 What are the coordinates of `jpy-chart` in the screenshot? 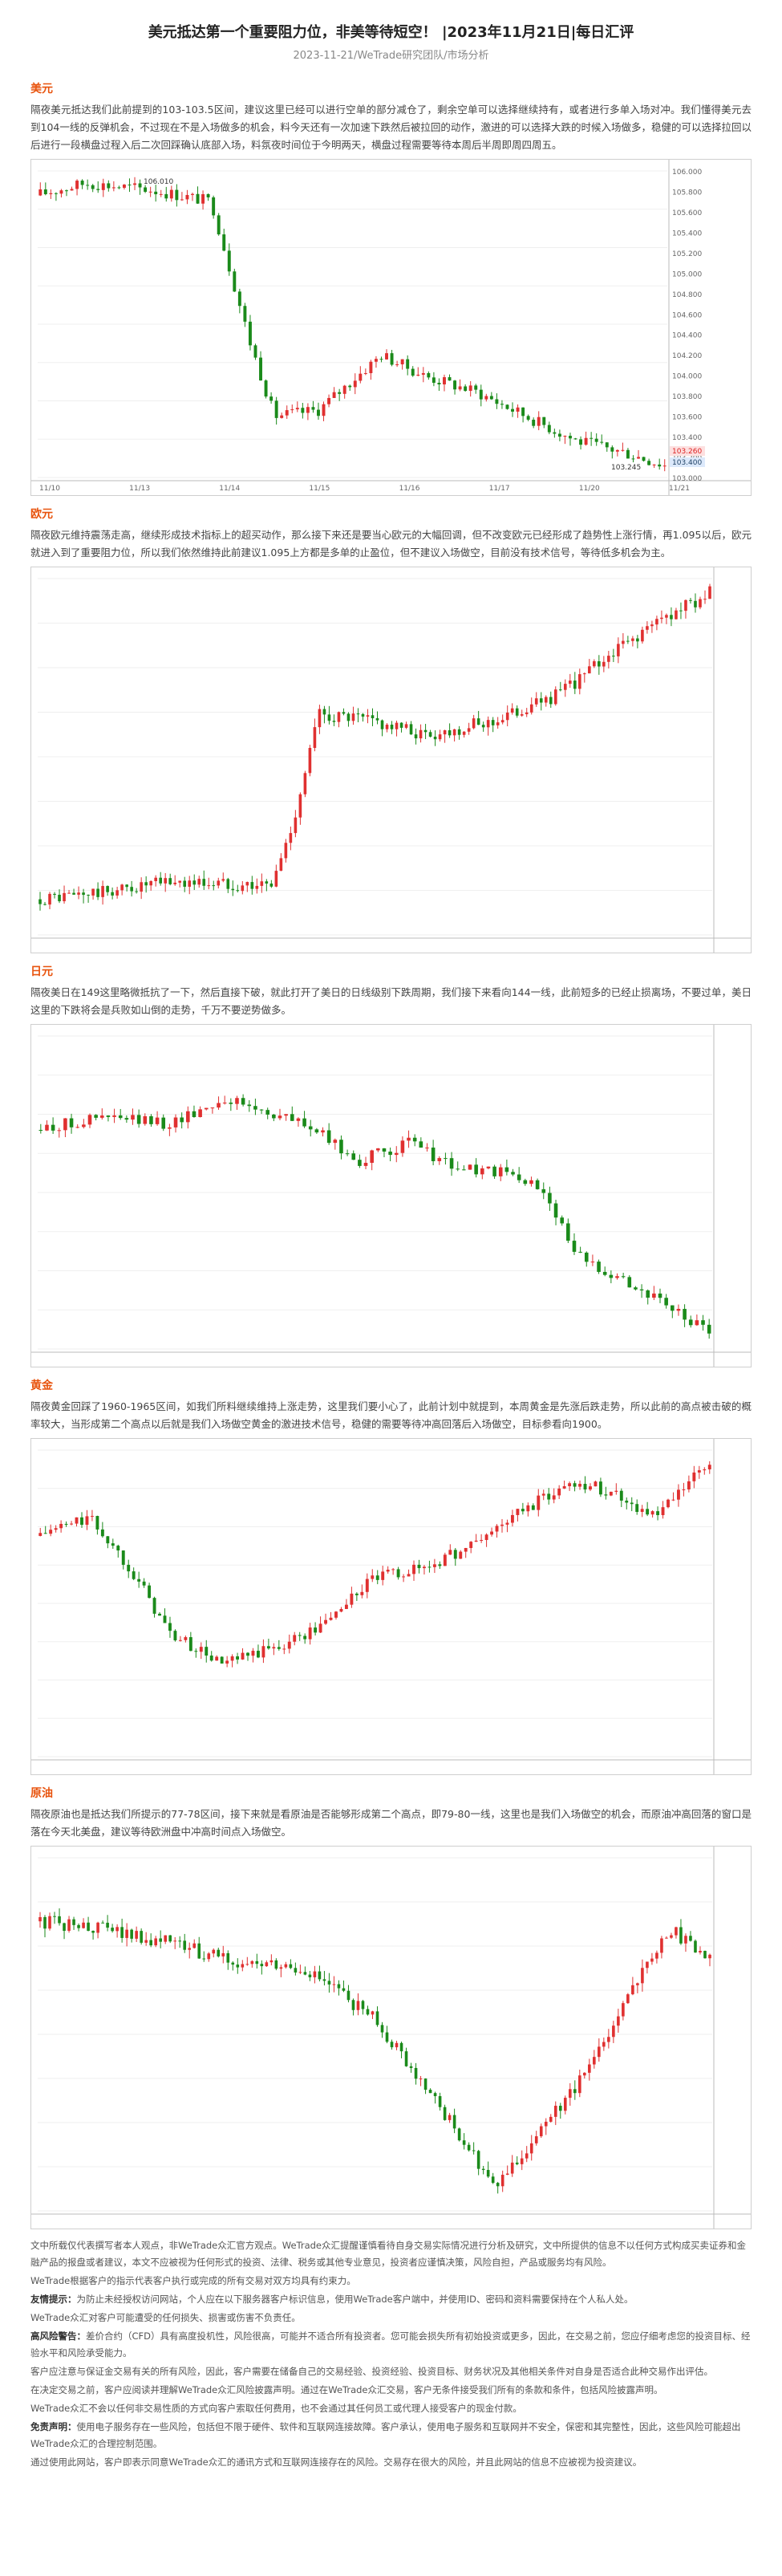 It's located at (391, 1195).